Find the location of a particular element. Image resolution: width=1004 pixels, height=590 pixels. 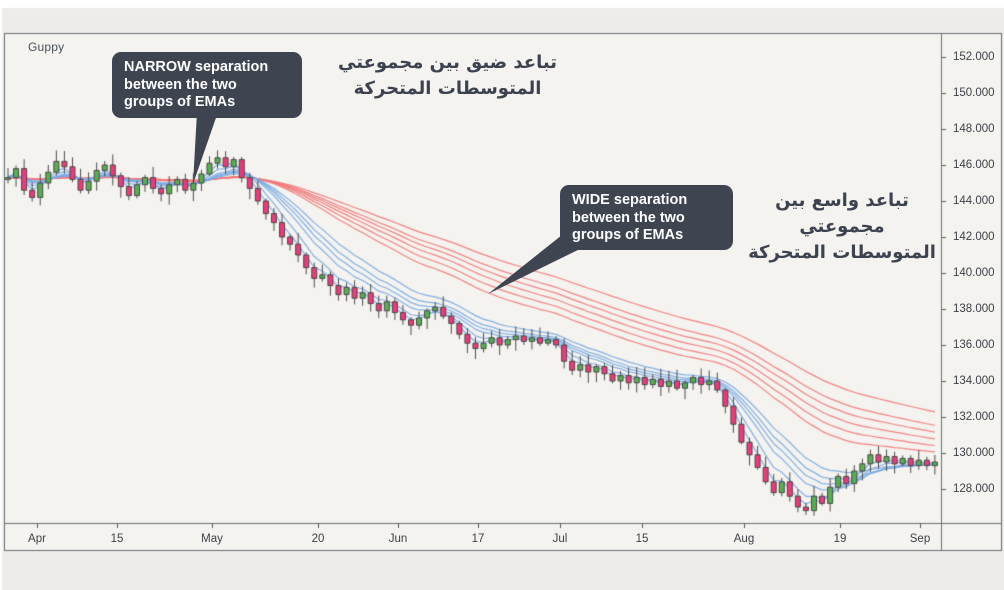

y-axis-price-label: 142.000 is located at coordinates (974, 237).